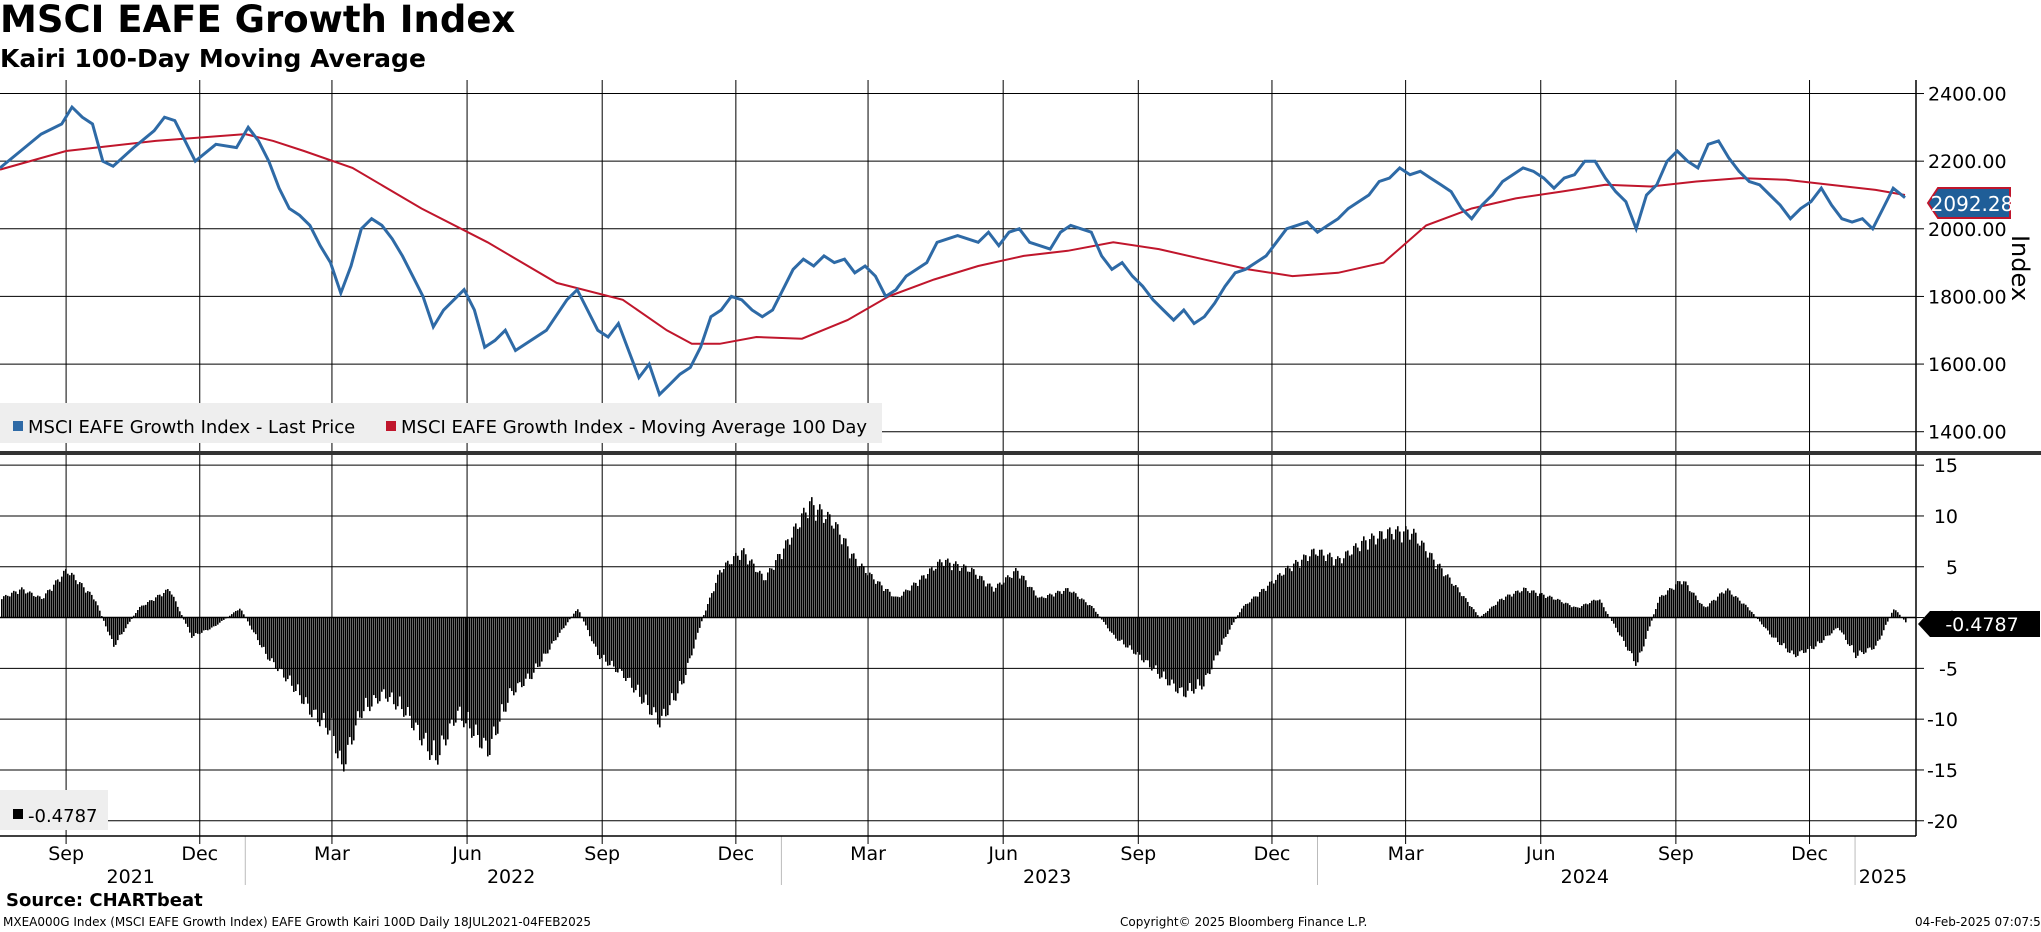 The width and height of the screenshot is (2041, 932). Describe the element at coordinates (1942, 720) in the screenshot. I see `lower-y-tick-label: -10` at that location.